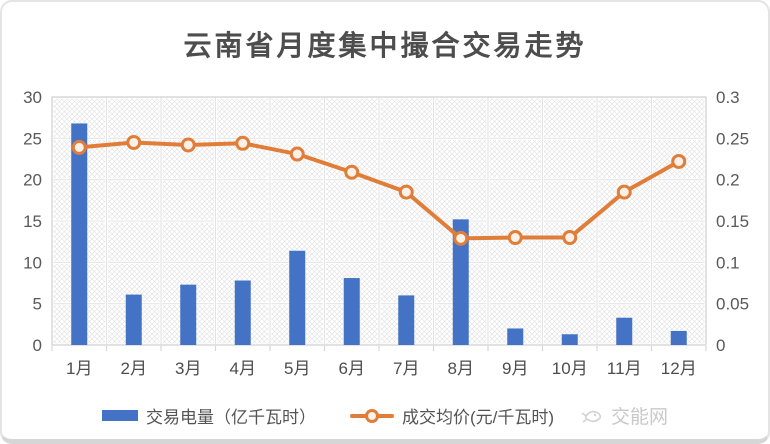 This screenshot has height=444, width=770. I want to click on svg-text: 0.25, so click(732, 138).